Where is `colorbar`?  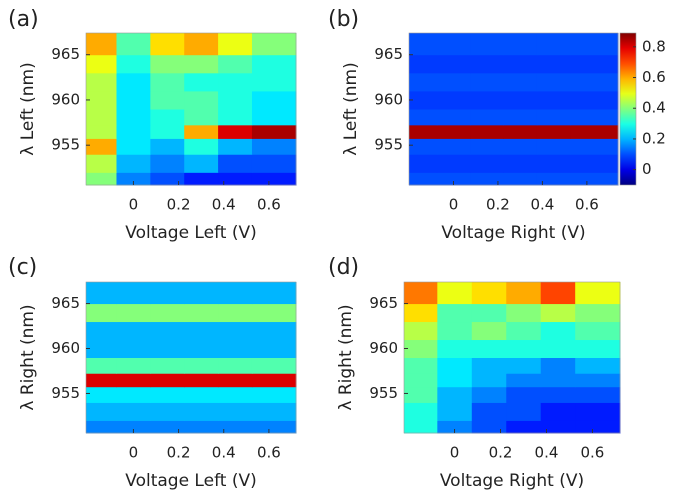
colorbar is located at coordinates (628, 109).